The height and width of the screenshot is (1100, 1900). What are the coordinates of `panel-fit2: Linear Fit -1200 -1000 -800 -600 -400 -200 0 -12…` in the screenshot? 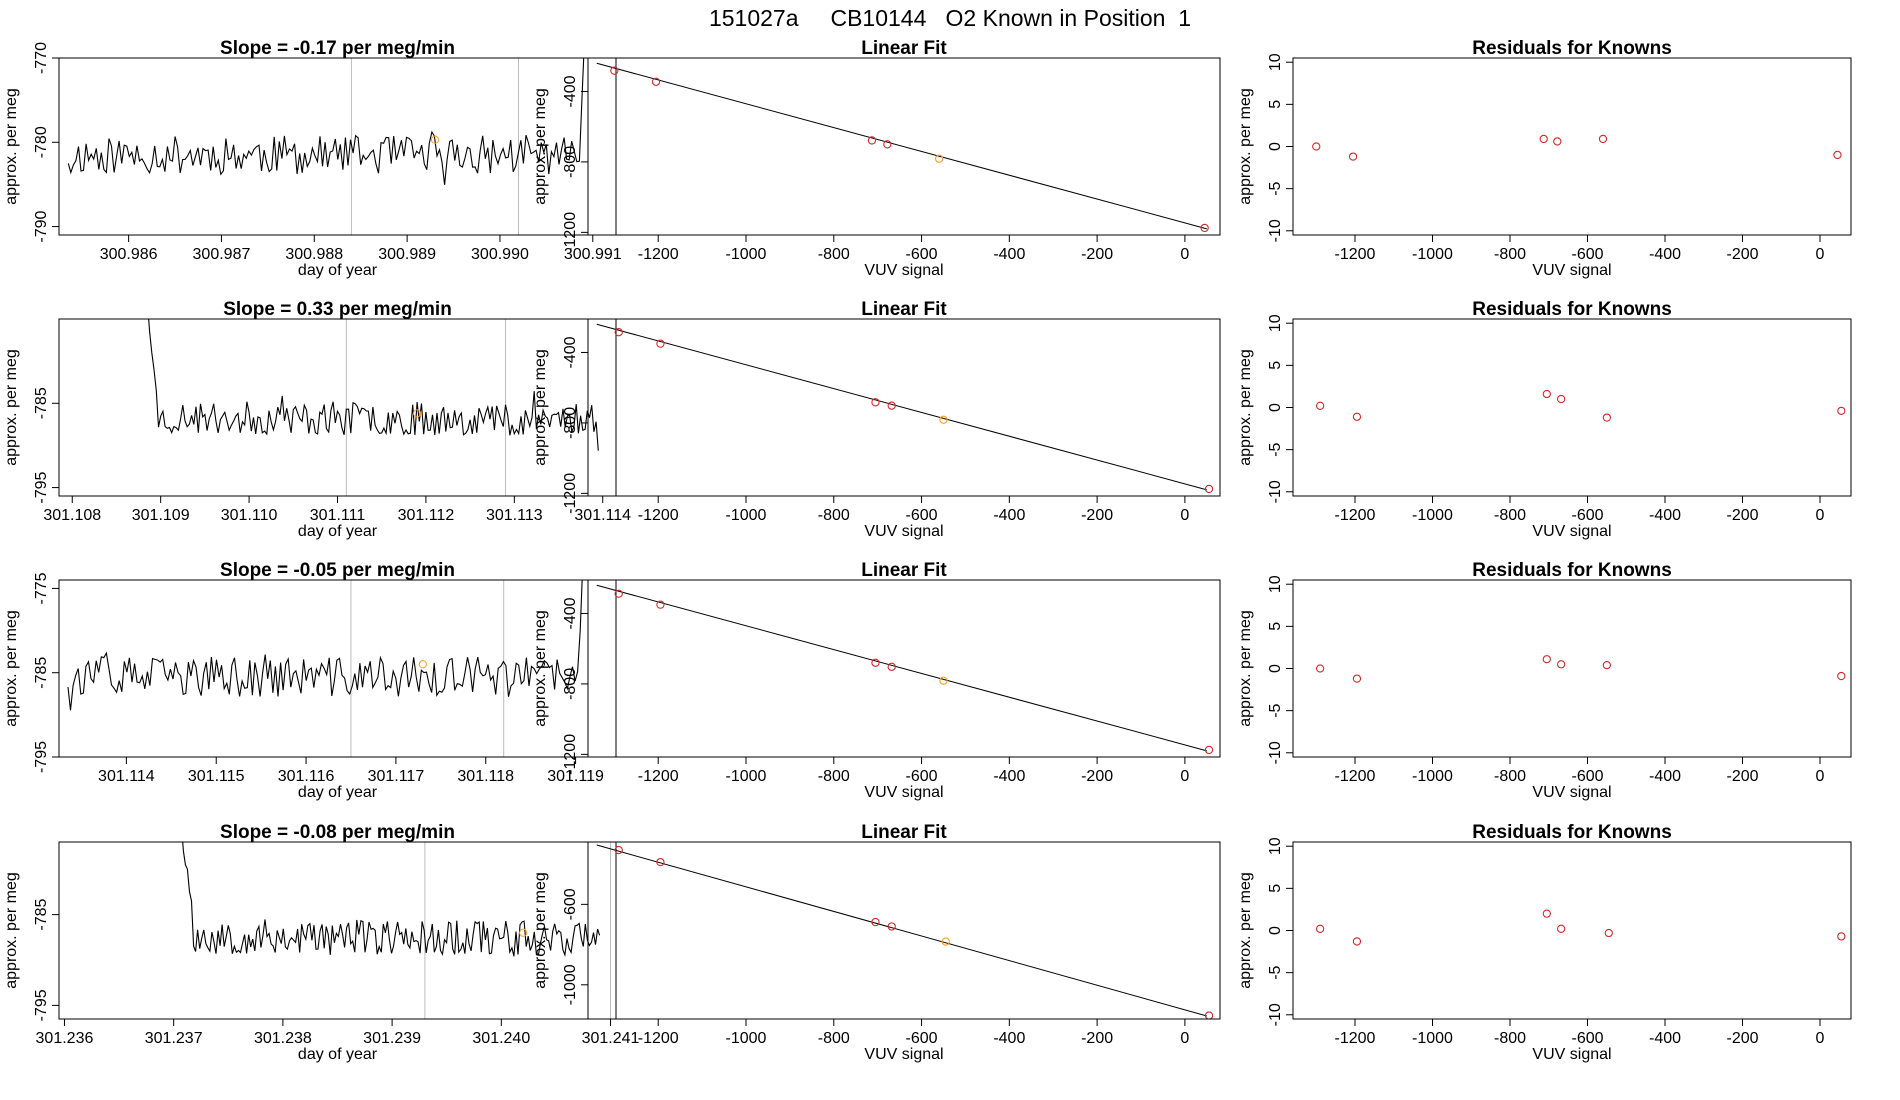 It's located at (876, 419).